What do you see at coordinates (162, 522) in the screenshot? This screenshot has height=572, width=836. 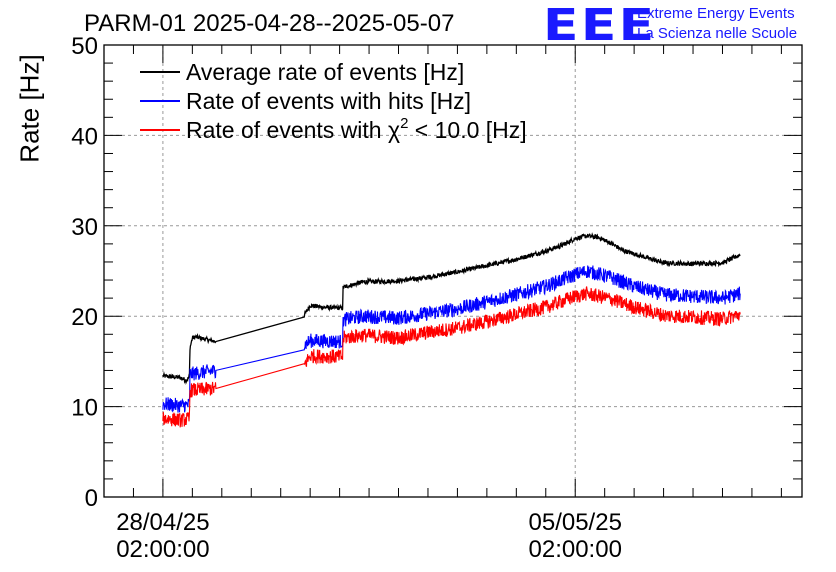 I see `x-tick-label-date: 28/04/25` at bounding box center [162, 522].